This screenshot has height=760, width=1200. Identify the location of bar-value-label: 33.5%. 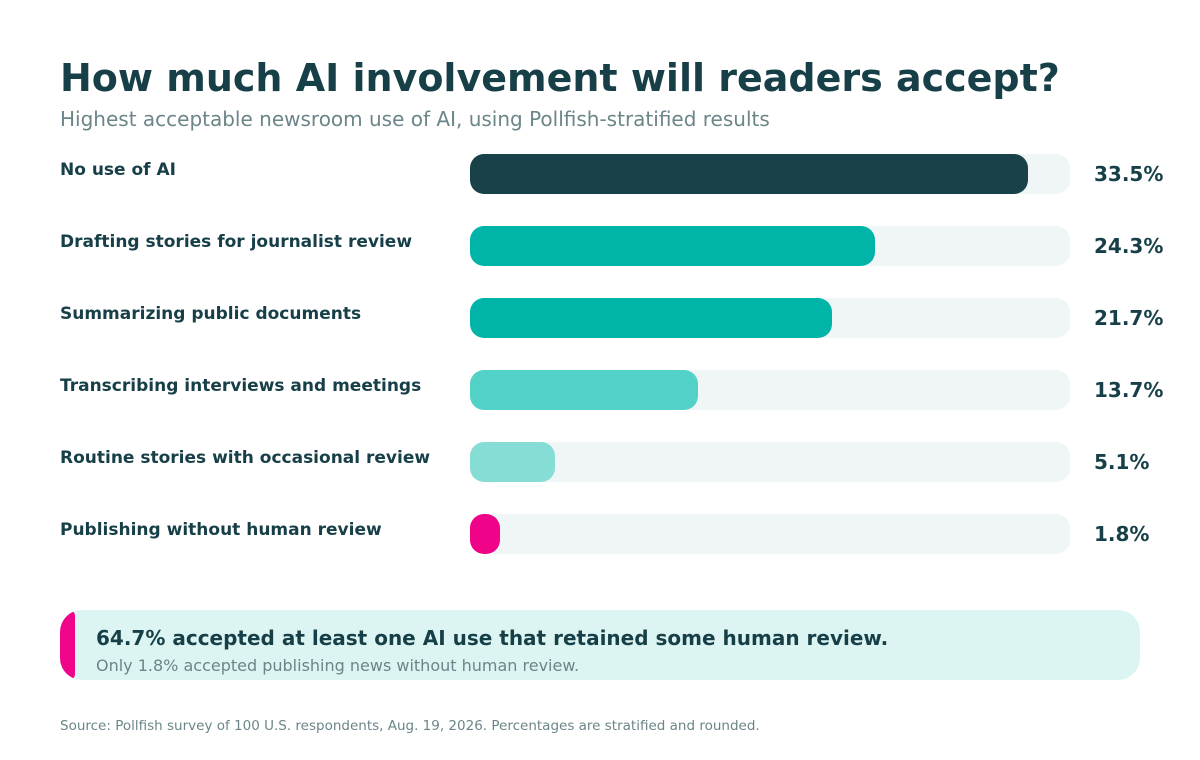
(1129, 174).